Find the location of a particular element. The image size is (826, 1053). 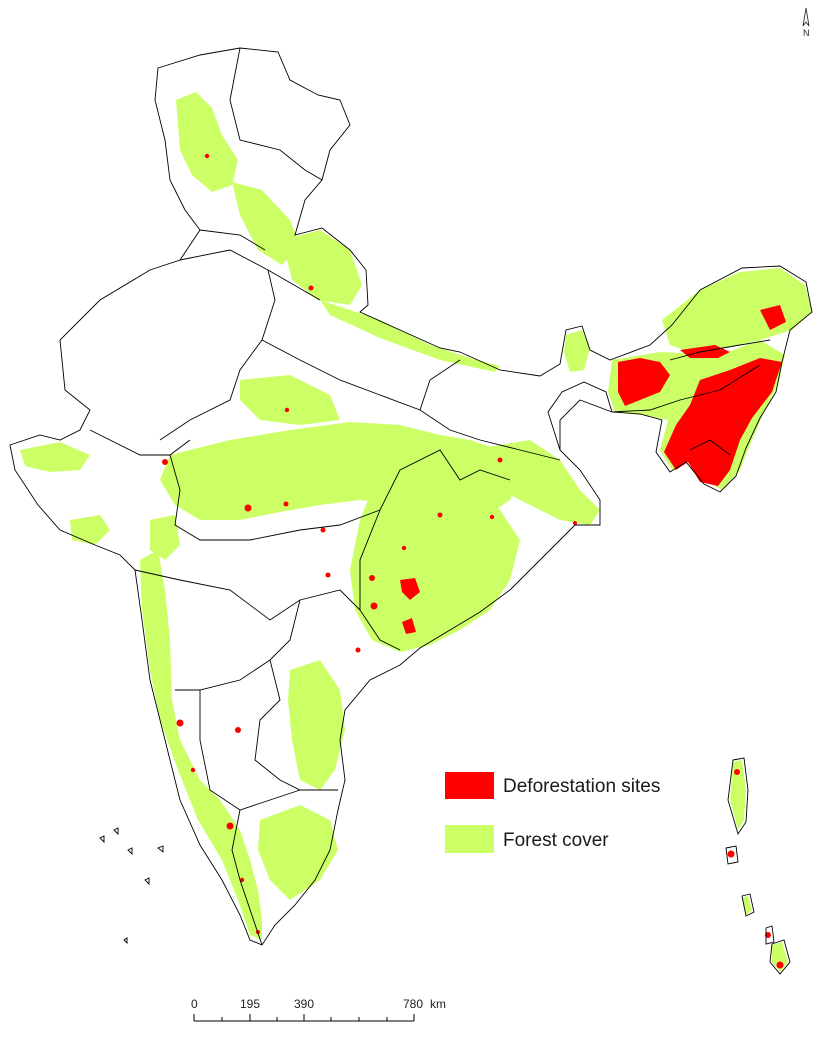

north-label: N is located at coordinates (806, 33).